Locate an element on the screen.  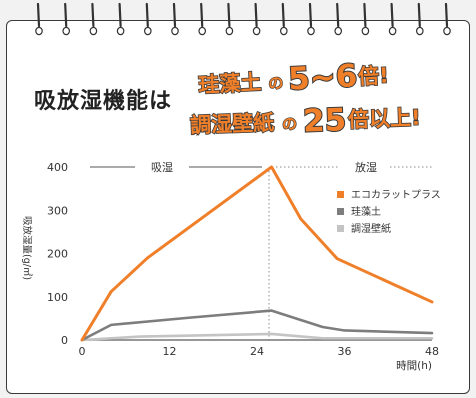
legend-label: 珪藻土 is located at coordinates (366, 211).